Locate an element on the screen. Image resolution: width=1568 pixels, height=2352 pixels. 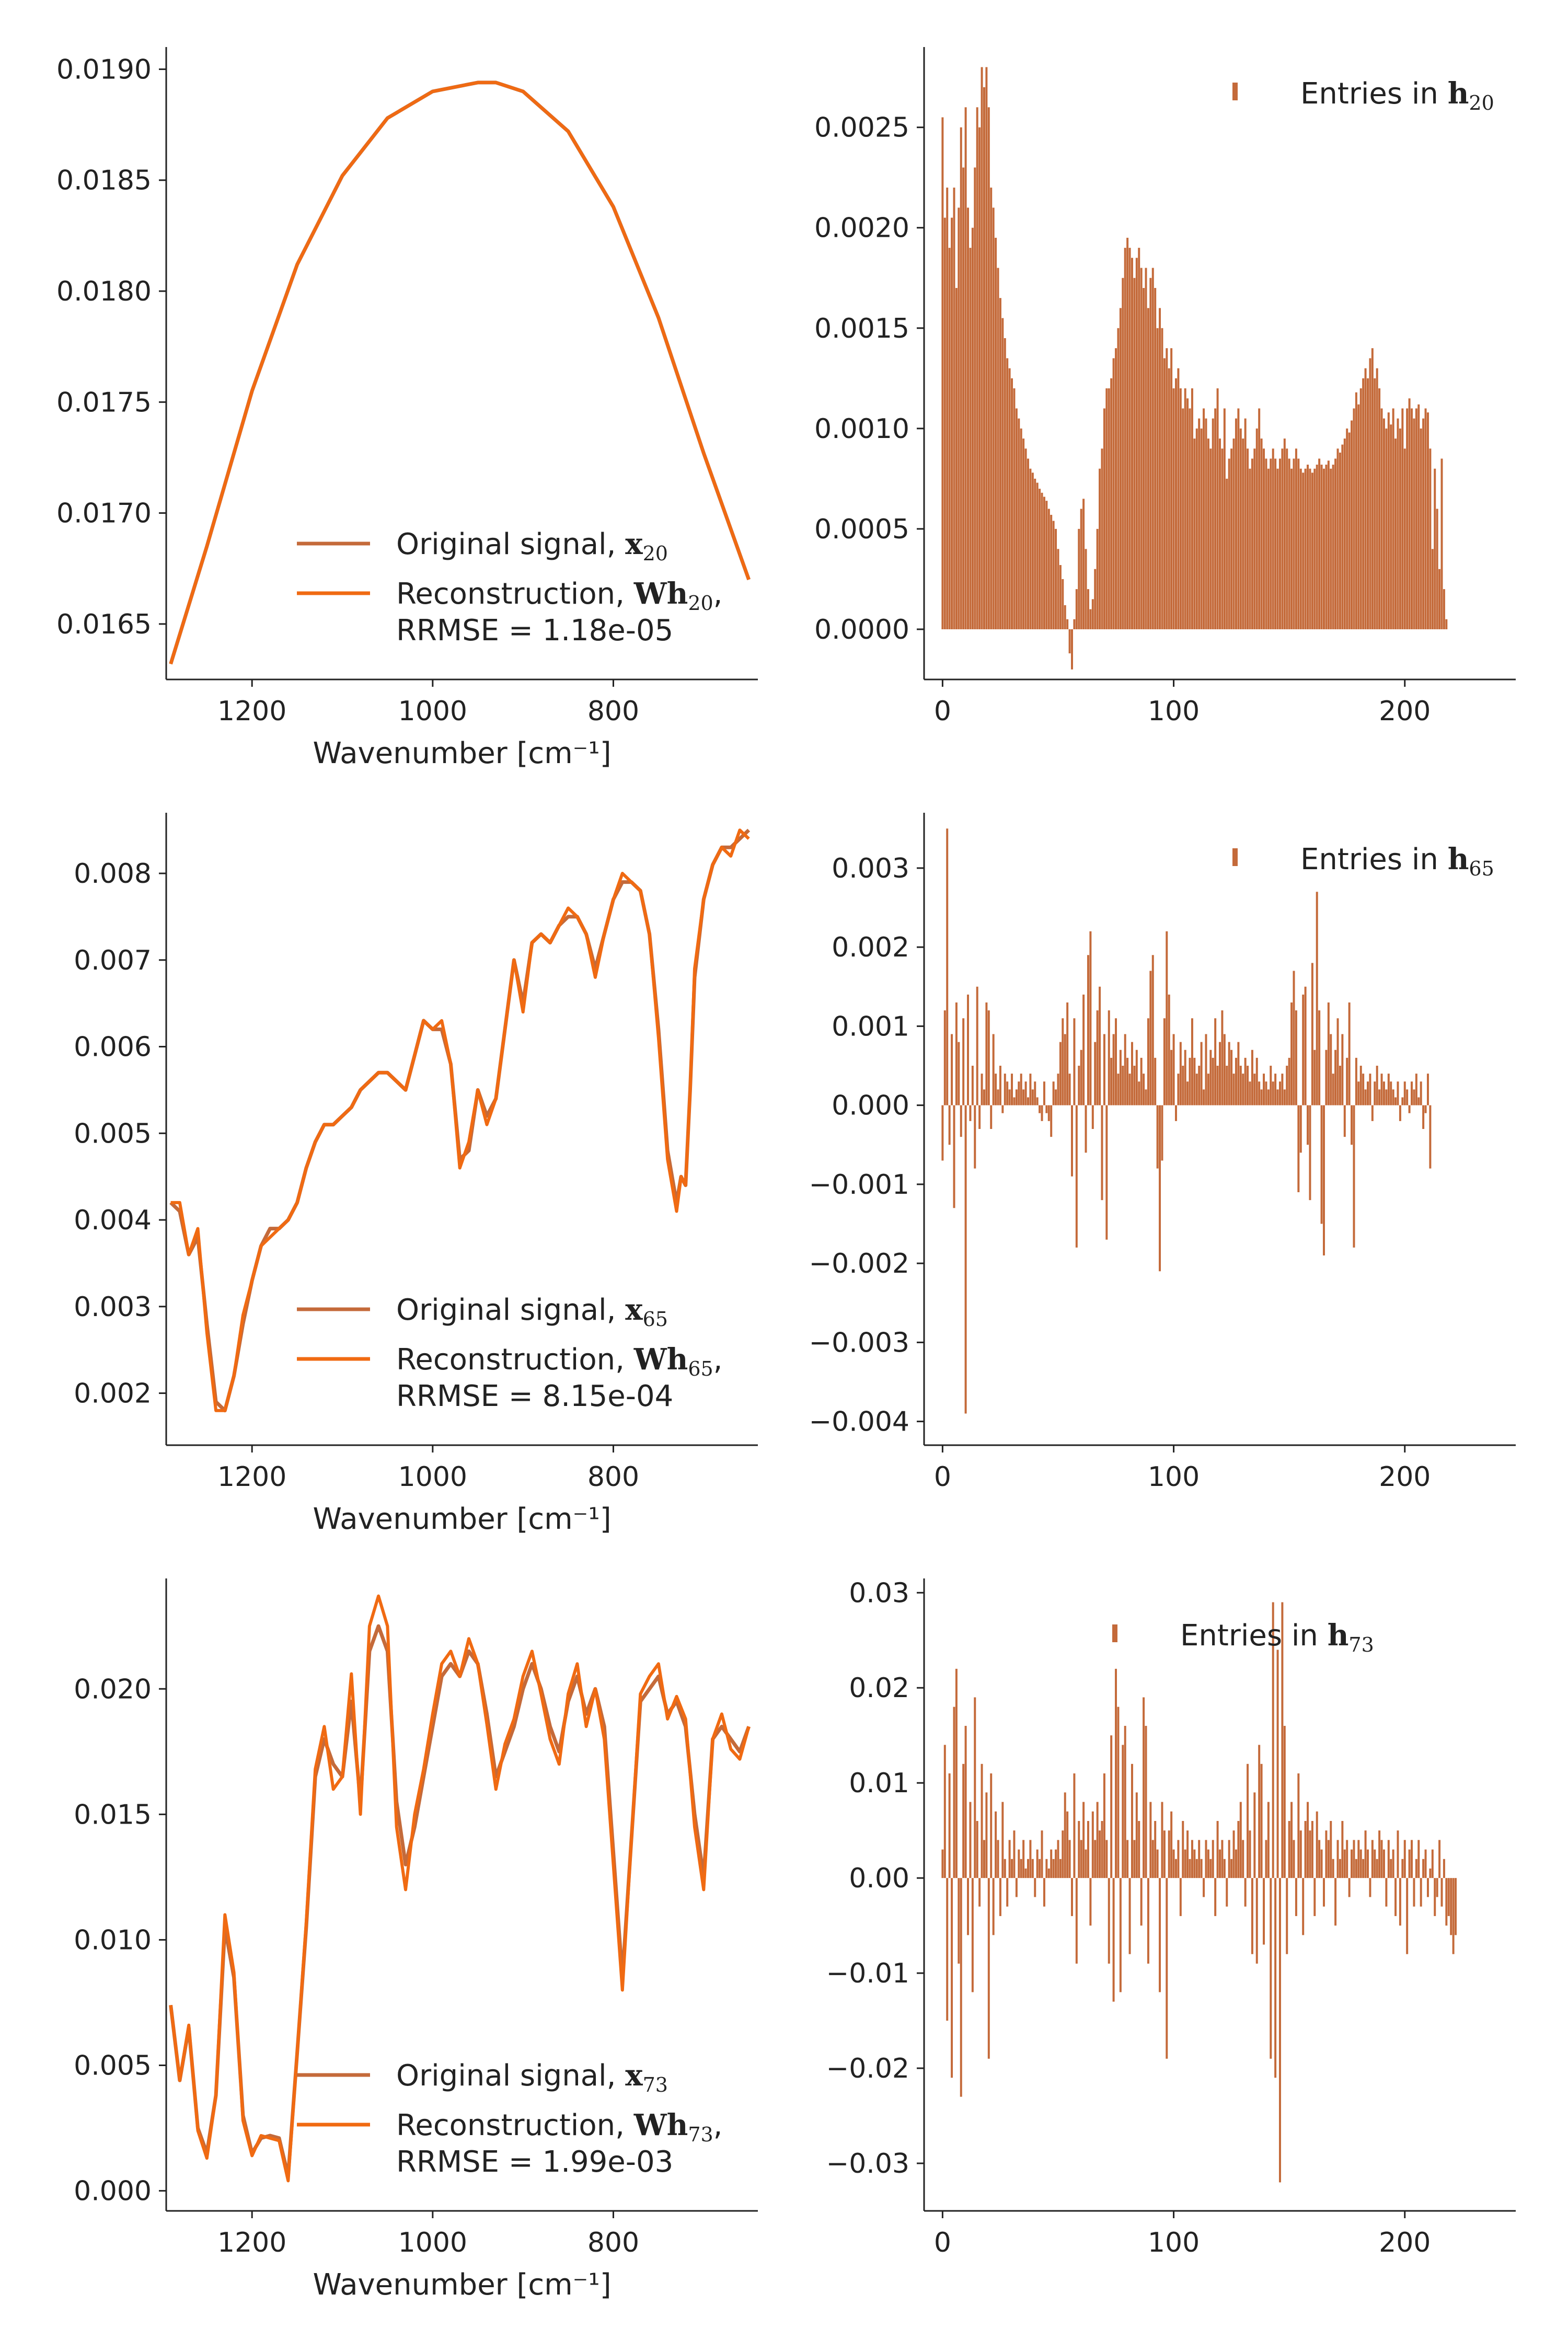
x-tick-label: 800 is located at coordinates (613, 2242).